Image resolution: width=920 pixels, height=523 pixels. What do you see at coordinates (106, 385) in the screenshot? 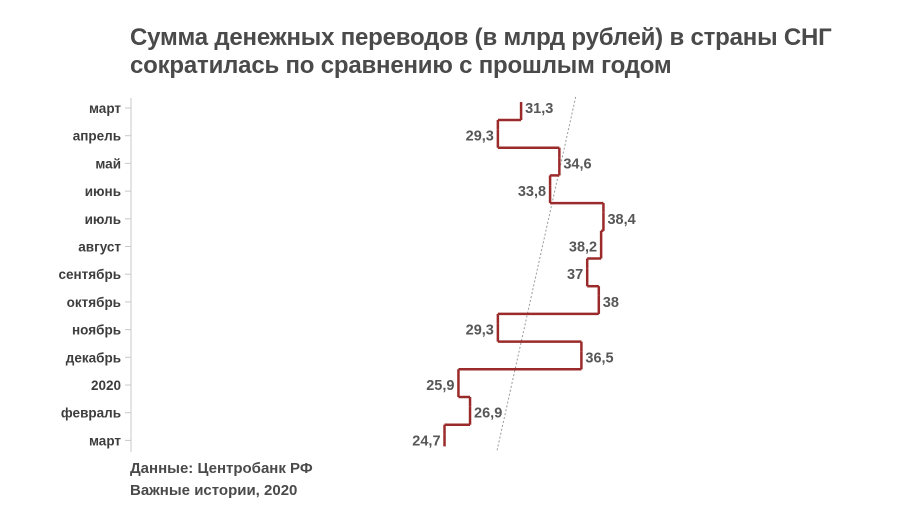
I see `category-label: 2020` at bounding box center [106, 385].